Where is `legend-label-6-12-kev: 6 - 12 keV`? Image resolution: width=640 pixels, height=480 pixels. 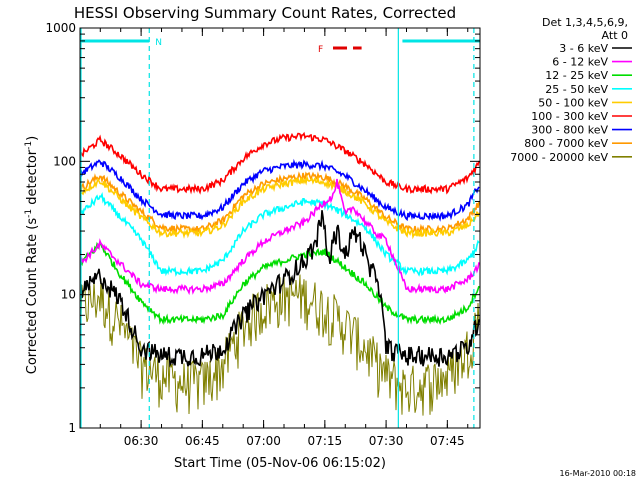 legend-label-6-12-kev: 6 - 12 keV is located at coordinates (580, 62).